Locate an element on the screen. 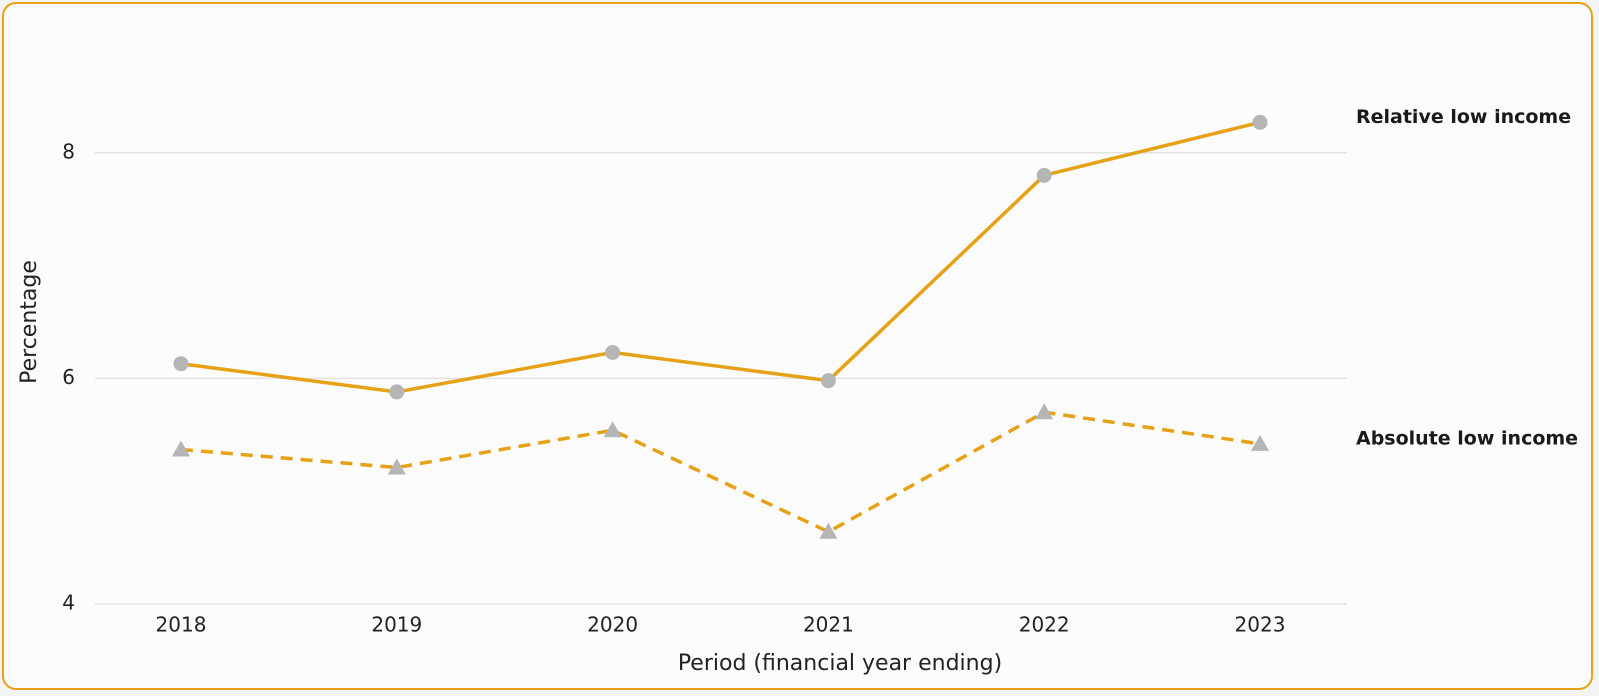 Image resolution: width=1599 pixels, height=696 pixels. series-line is located at coordinates (720, 472).